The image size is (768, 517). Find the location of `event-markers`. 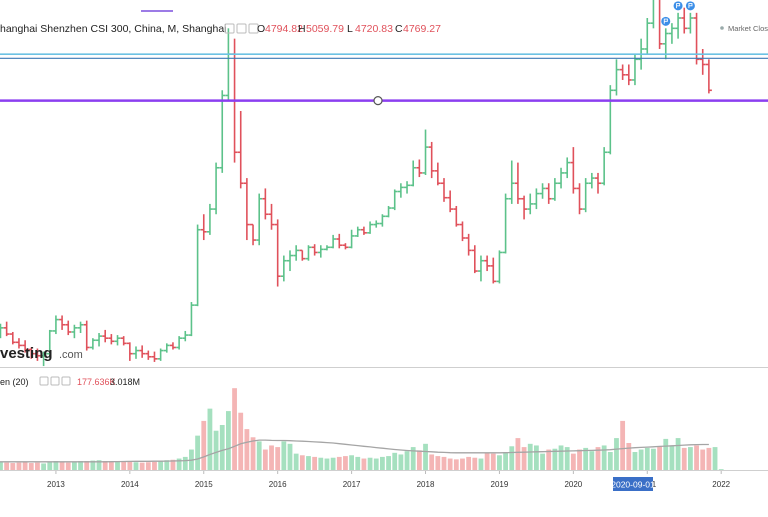

event-markers is located at coordinates (678, 13).